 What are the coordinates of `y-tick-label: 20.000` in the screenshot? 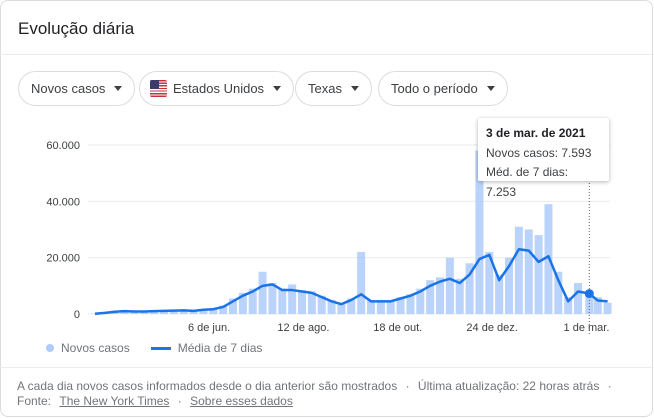 It's located at (63, 259).